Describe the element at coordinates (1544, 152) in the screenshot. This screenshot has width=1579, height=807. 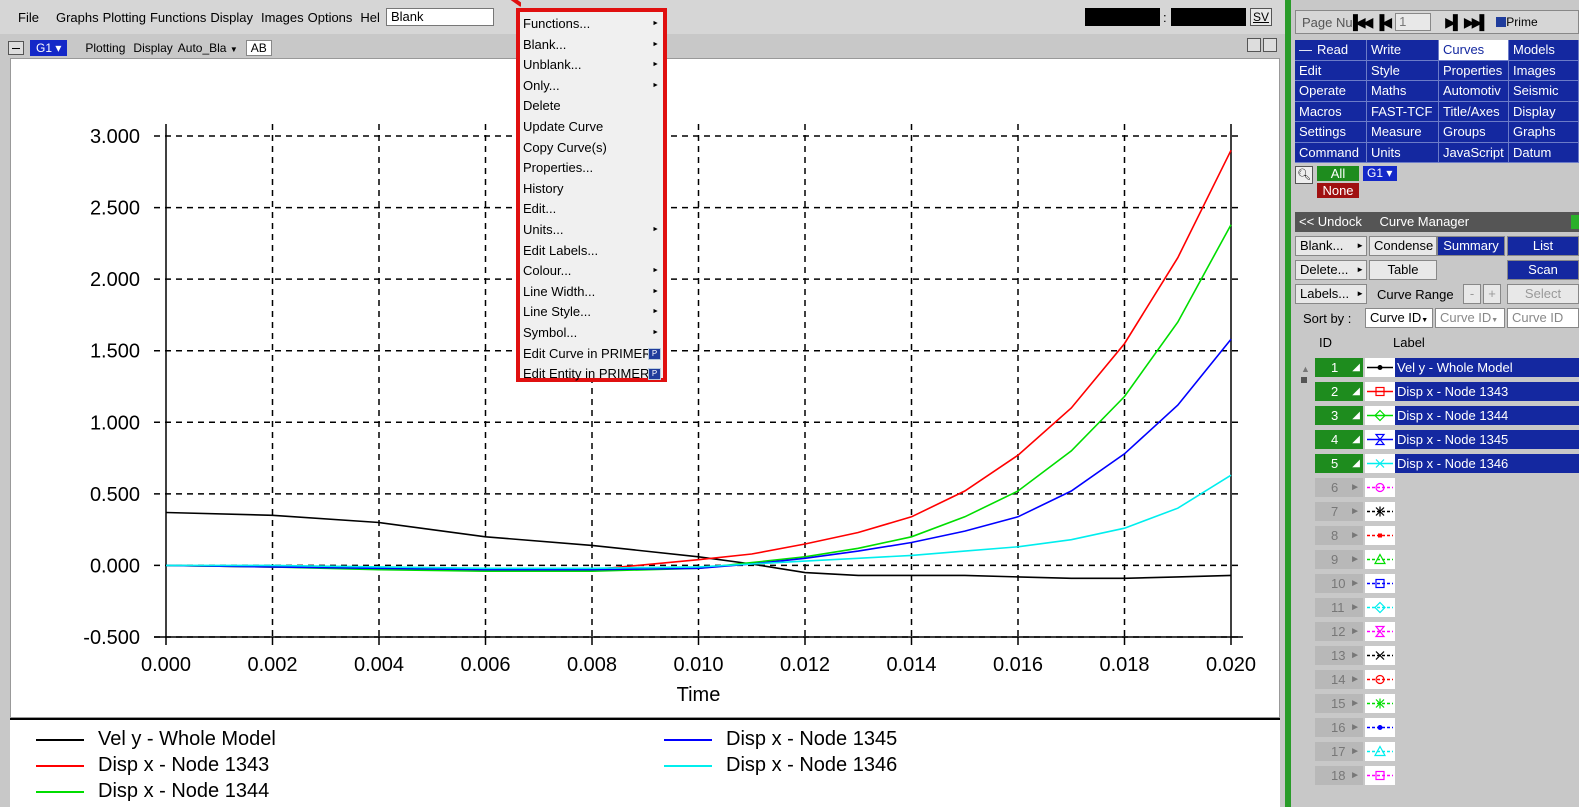
I see `nav-datum: Datum` at that location.